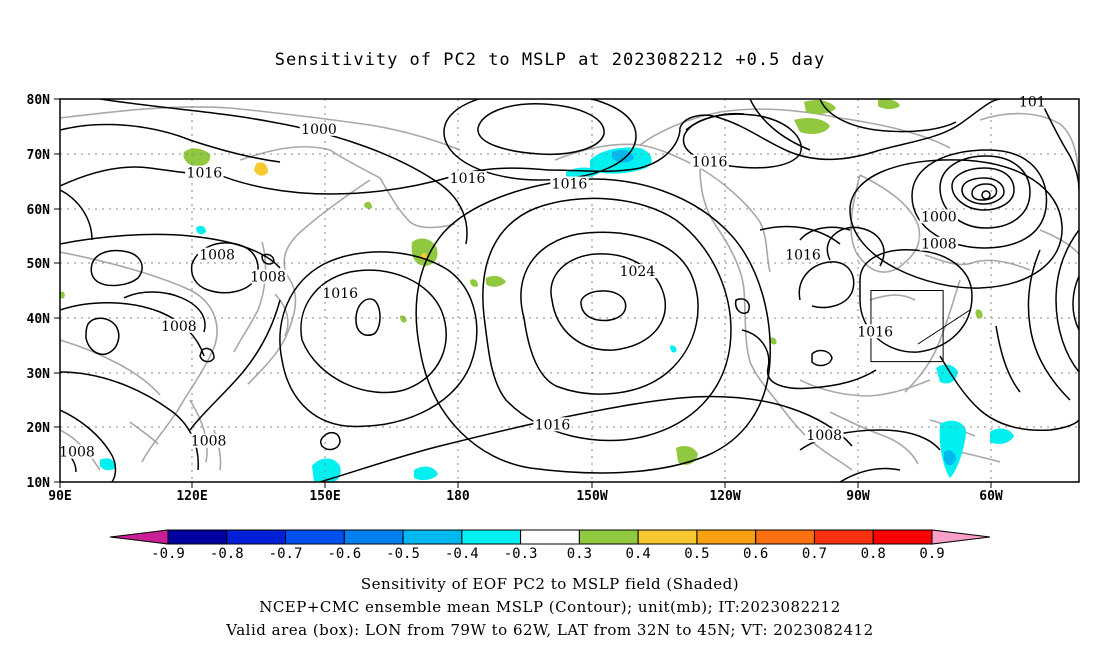 This screenshot has width=1100, height=650. I want to click on latitude-labels: 80N 70N 60N 50N 40N 30N 20N 10N, so click(39, 292).